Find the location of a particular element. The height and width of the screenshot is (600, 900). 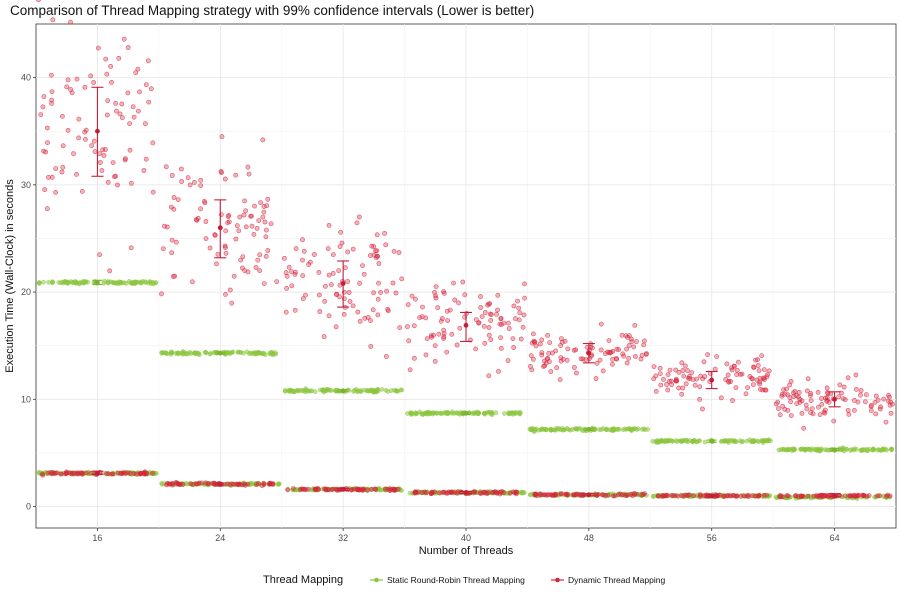

legend-key-dynamic-dot is located at coordinates (557, 580).